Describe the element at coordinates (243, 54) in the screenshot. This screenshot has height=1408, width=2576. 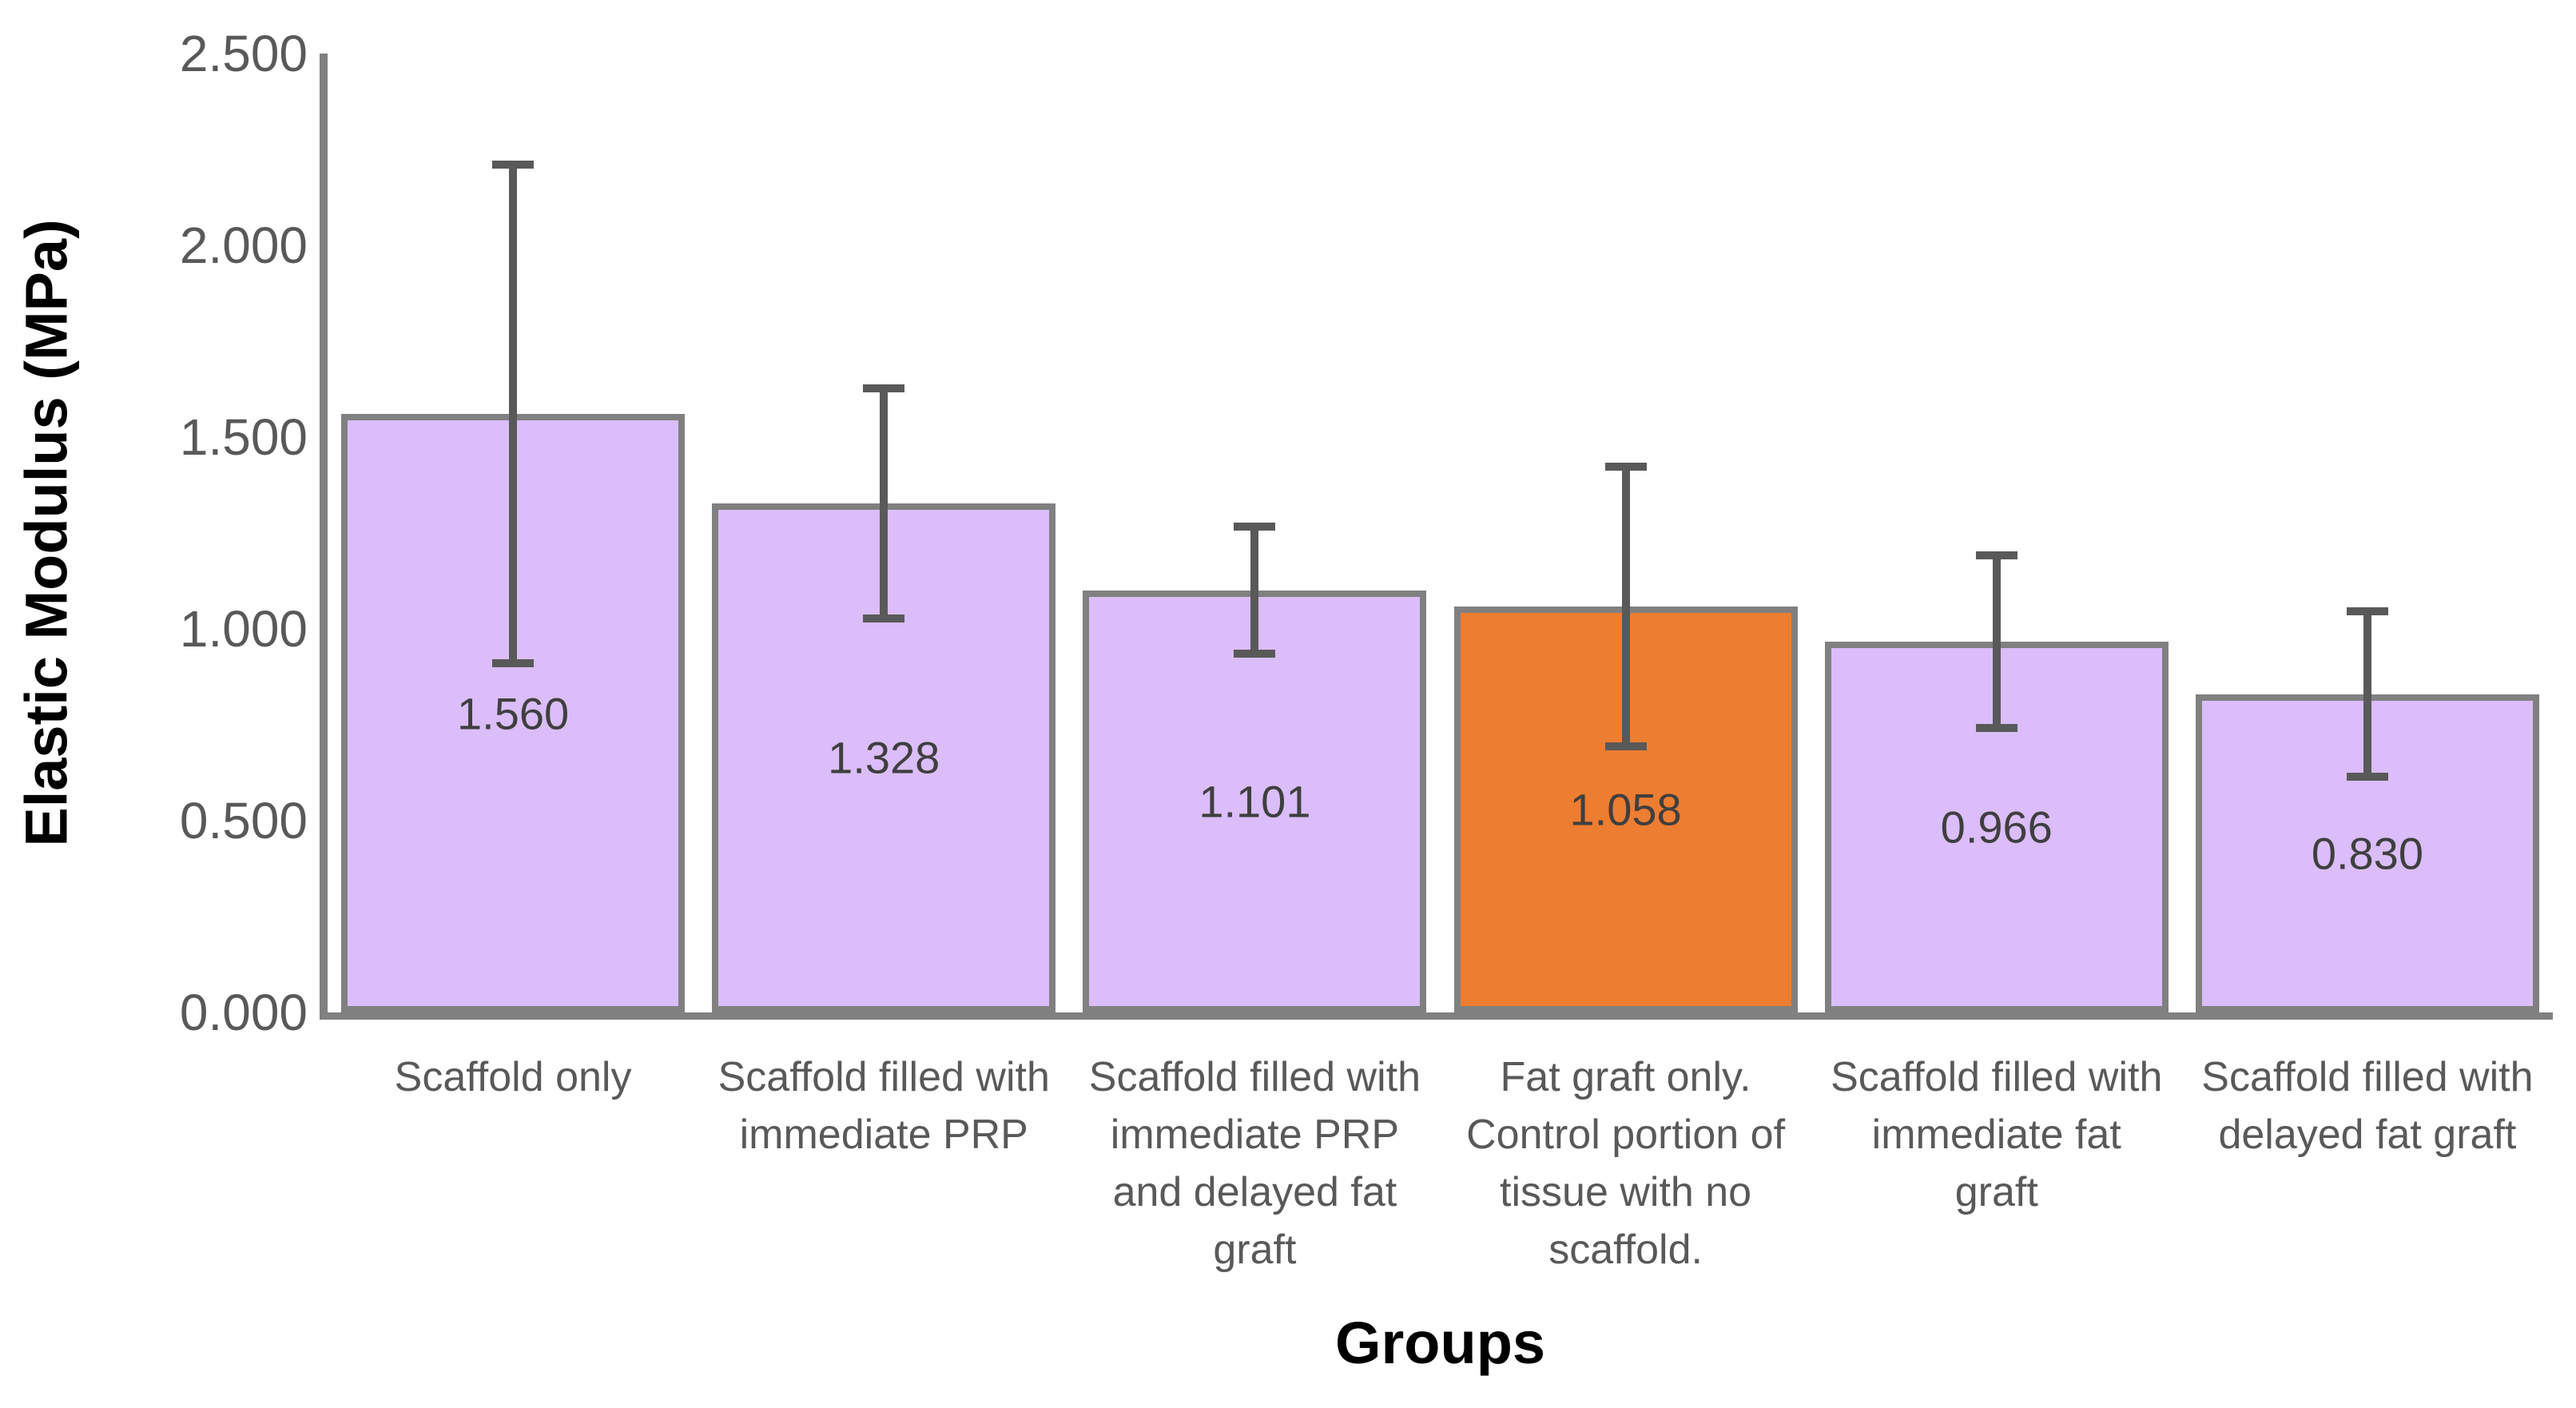
I see `y-tick-label: 2.500` at that location.